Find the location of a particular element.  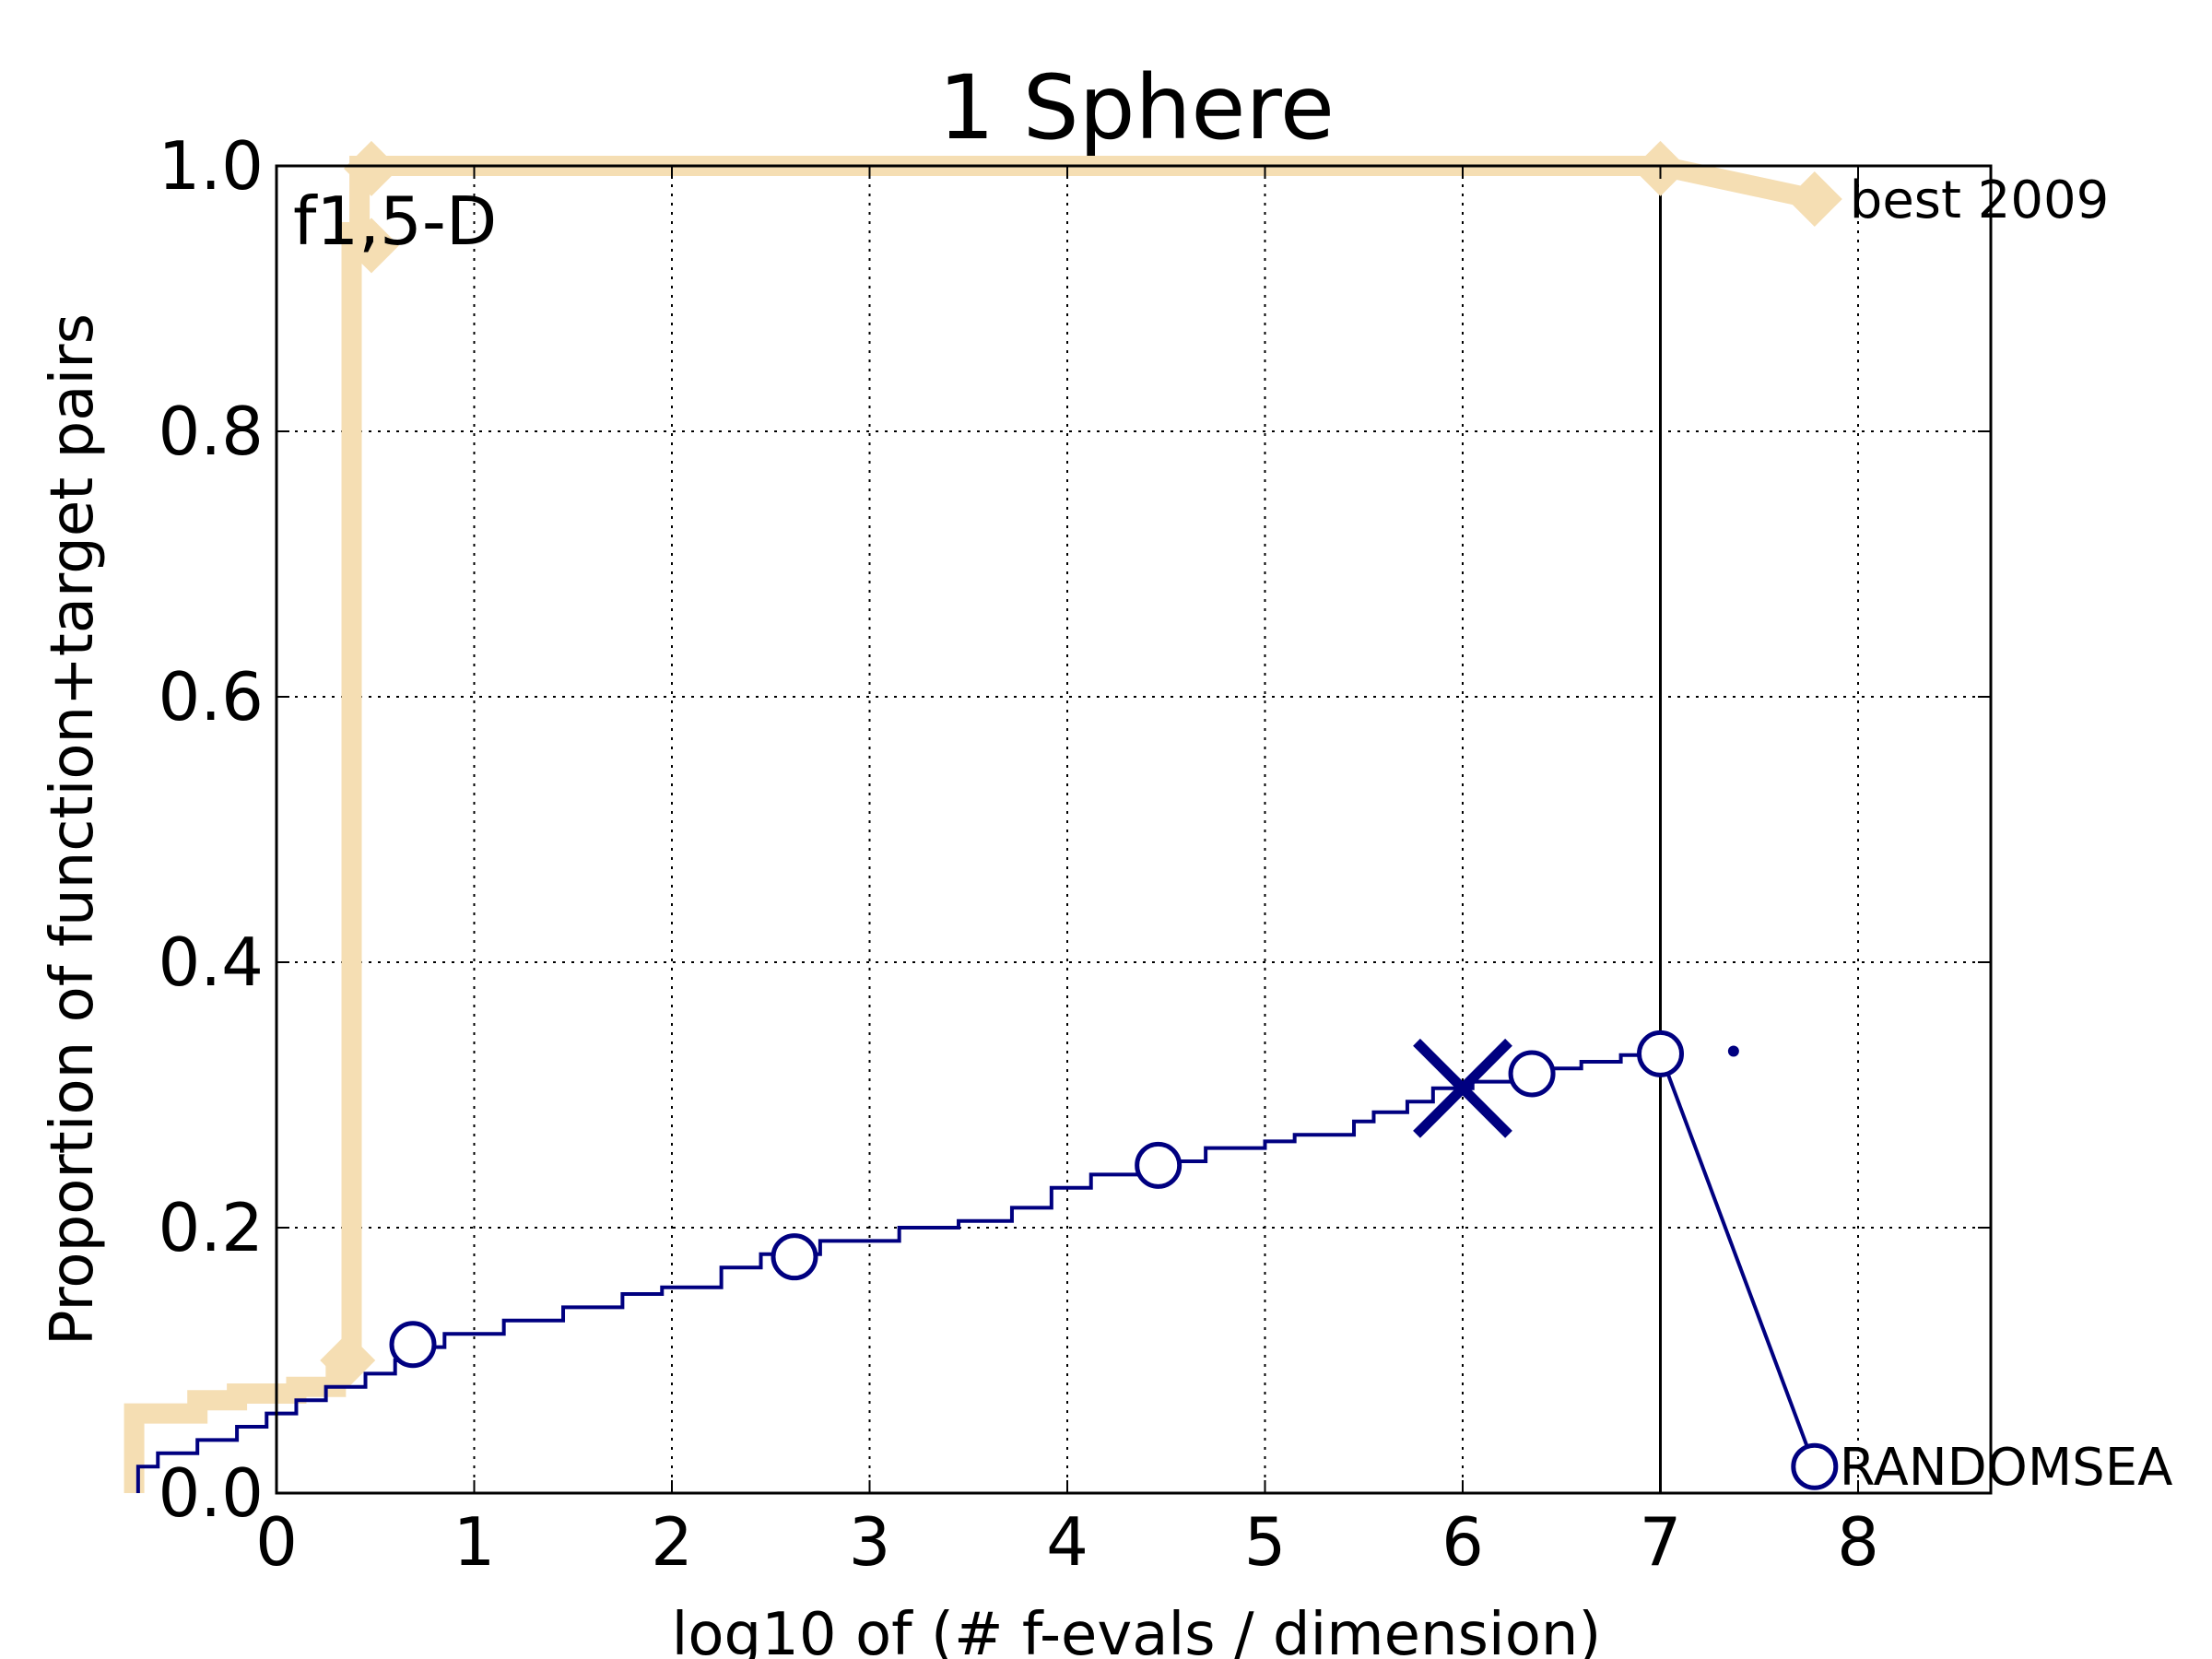

best-2009-end-marker is located at coordinates (1814, 199).